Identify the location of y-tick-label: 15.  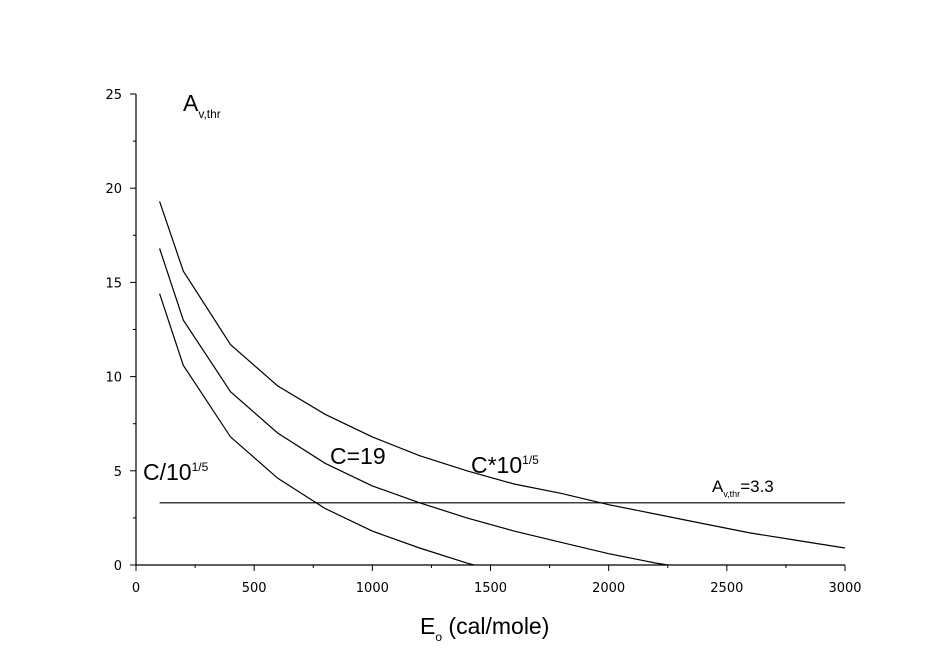
(113, 283).